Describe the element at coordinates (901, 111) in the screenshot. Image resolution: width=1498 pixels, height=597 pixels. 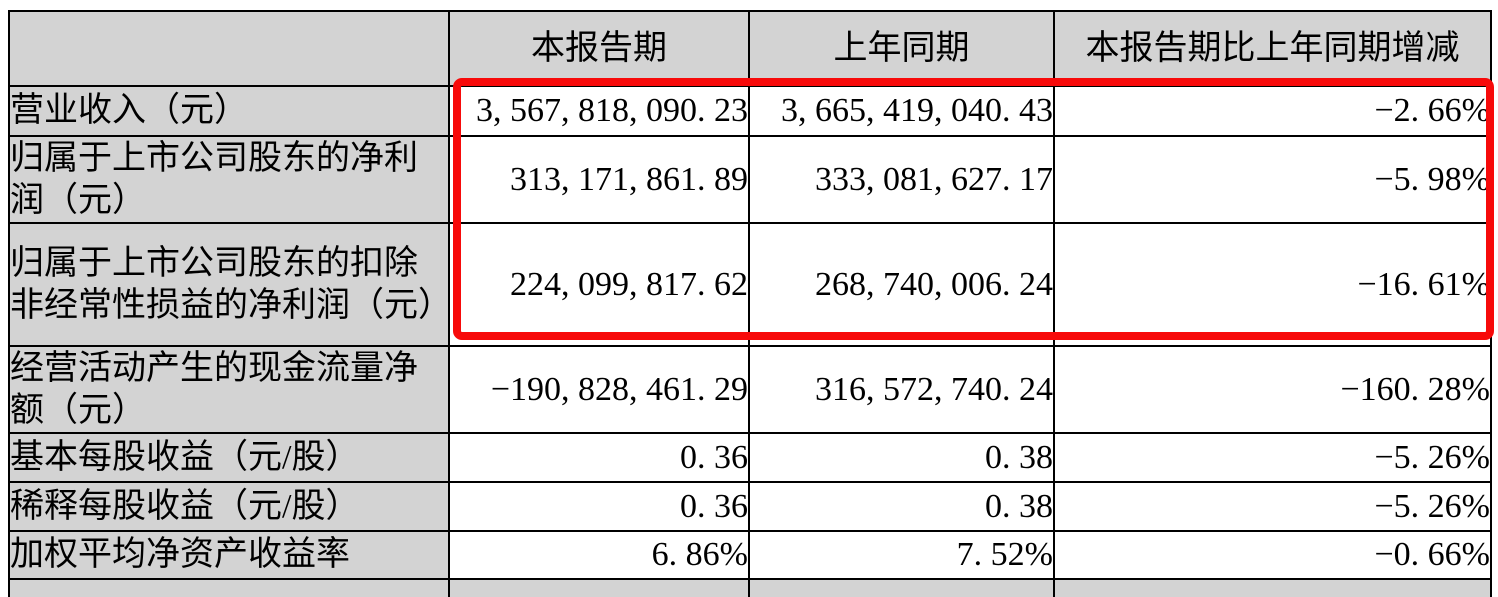
I see `prior-period-cell: 3, 665, 419, 040. 43` at that location.